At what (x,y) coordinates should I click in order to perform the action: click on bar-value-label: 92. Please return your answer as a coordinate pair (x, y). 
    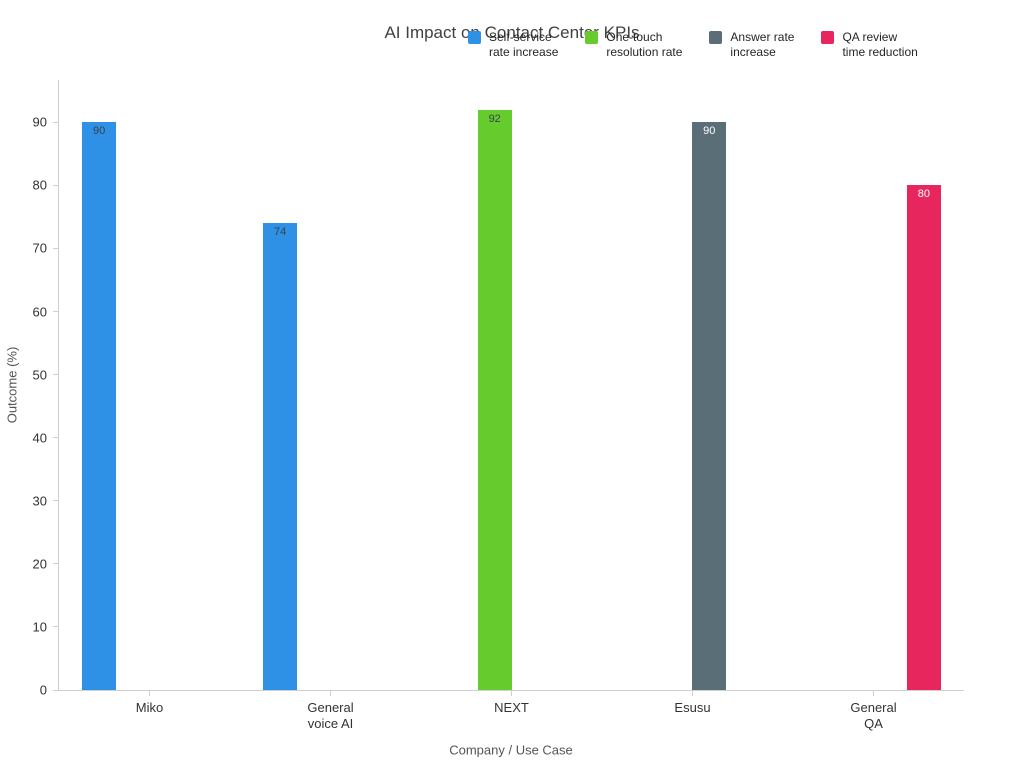
    Looking at the image, I should click on (494, 118).